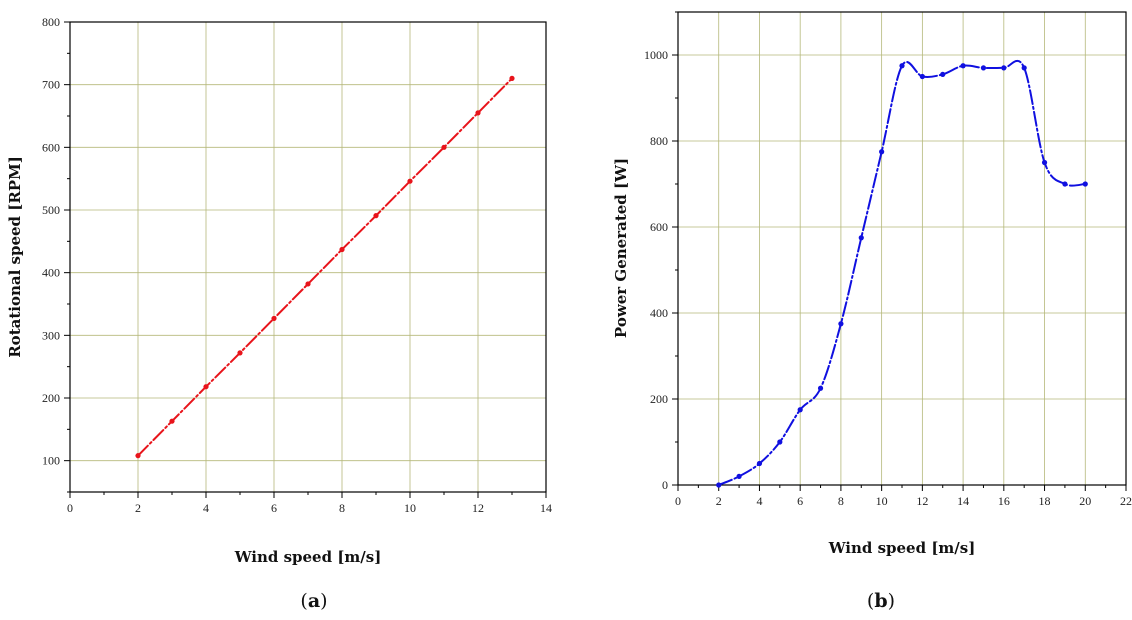 This screenshot has height=620, width=1132. What do you see at coordinates (1004, 501) in the screenshot?
I see `x-tick-label: 16` at bounding box center [1004, 501].